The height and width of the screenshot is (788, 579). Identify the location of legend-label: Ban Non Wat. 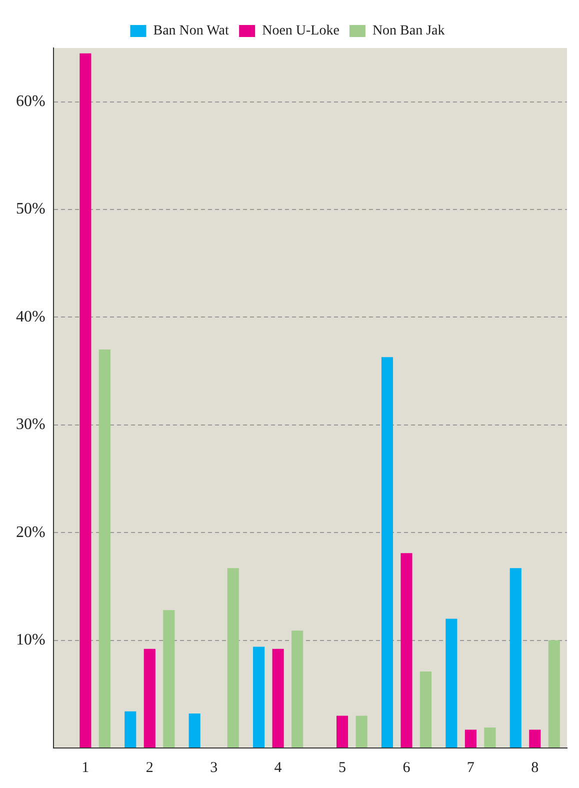
(191, 31).